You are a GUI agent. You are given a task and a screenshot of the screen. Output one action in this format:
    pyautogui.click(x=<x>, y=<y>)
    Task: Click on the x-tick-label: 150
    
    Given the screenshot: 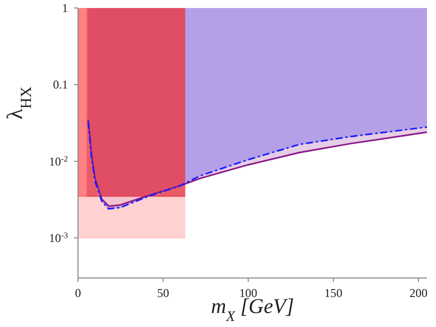 What is the action you would take?
    pyautogui.click(x=333, y=293)
    